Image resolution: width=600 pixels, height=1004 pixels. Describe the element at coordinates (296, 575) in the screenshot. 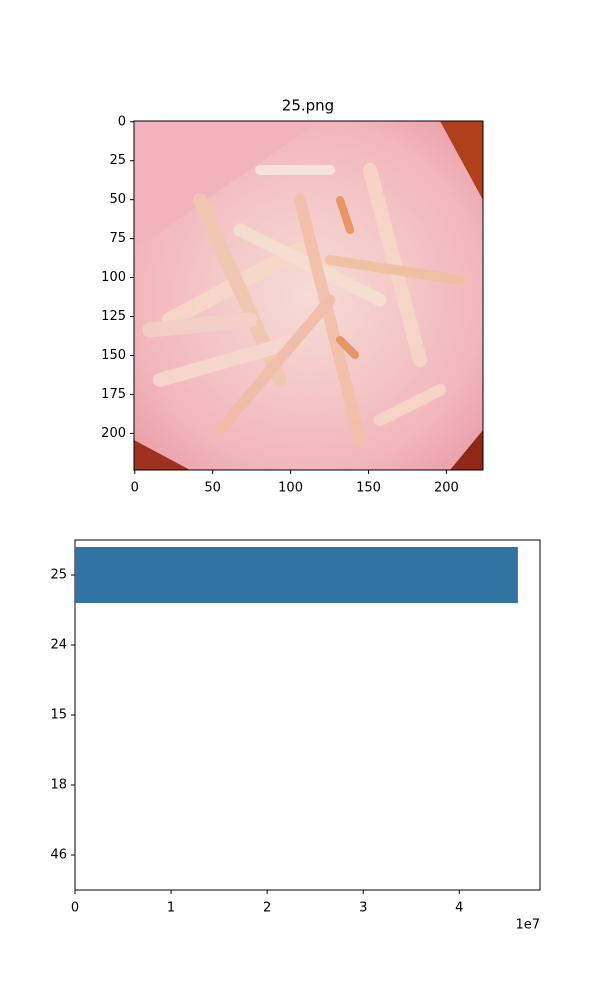

I see `bar` at that location.